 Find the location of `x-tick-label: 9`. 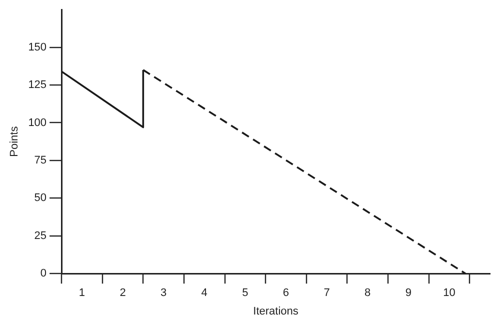

x-tick-label: 9 is located at coordinates (408, 293).